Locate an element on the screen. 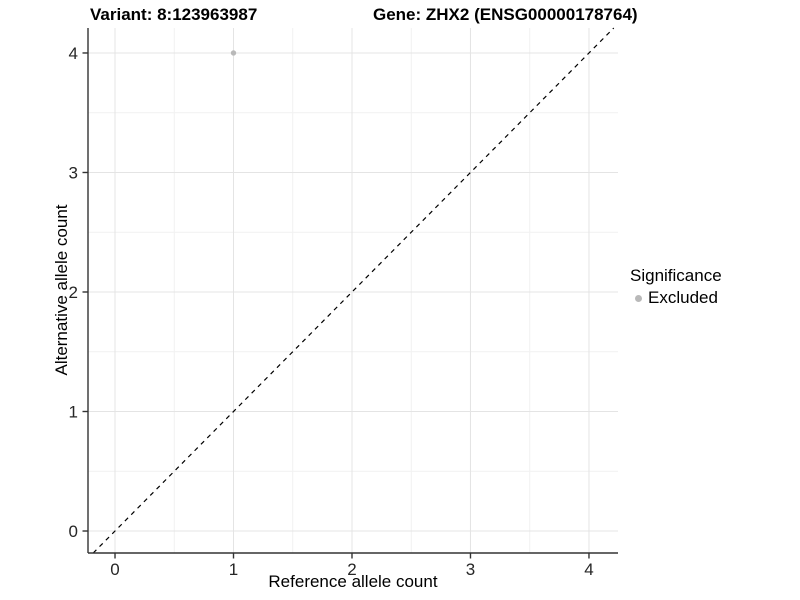  data-point is located at coordinates (233, 53).